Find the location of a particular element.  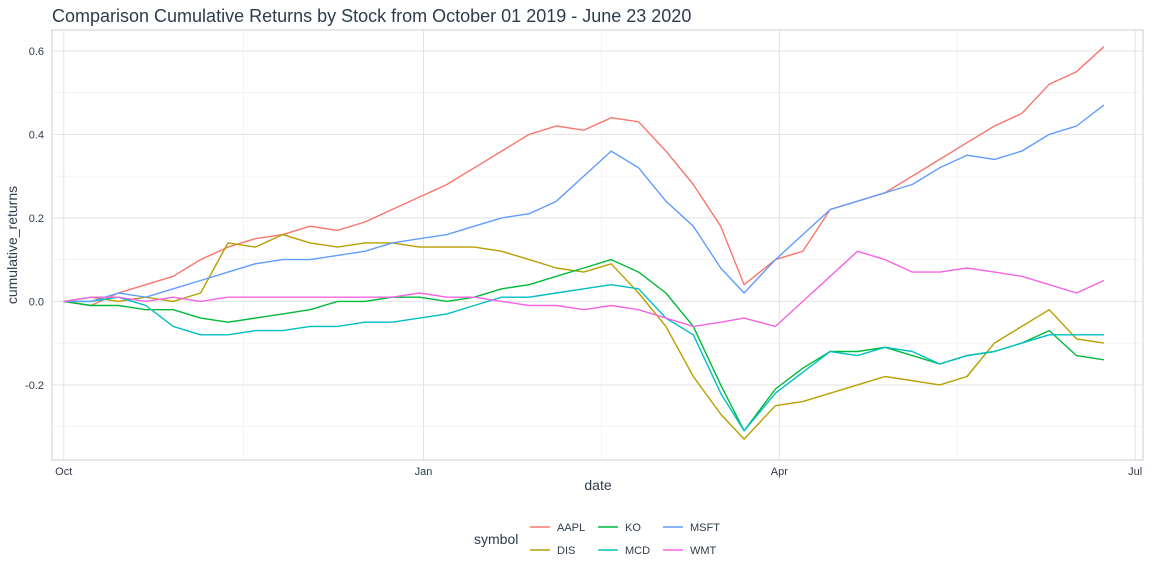

legend-item-aapl: AAPL is located at coordinates (557, 528).